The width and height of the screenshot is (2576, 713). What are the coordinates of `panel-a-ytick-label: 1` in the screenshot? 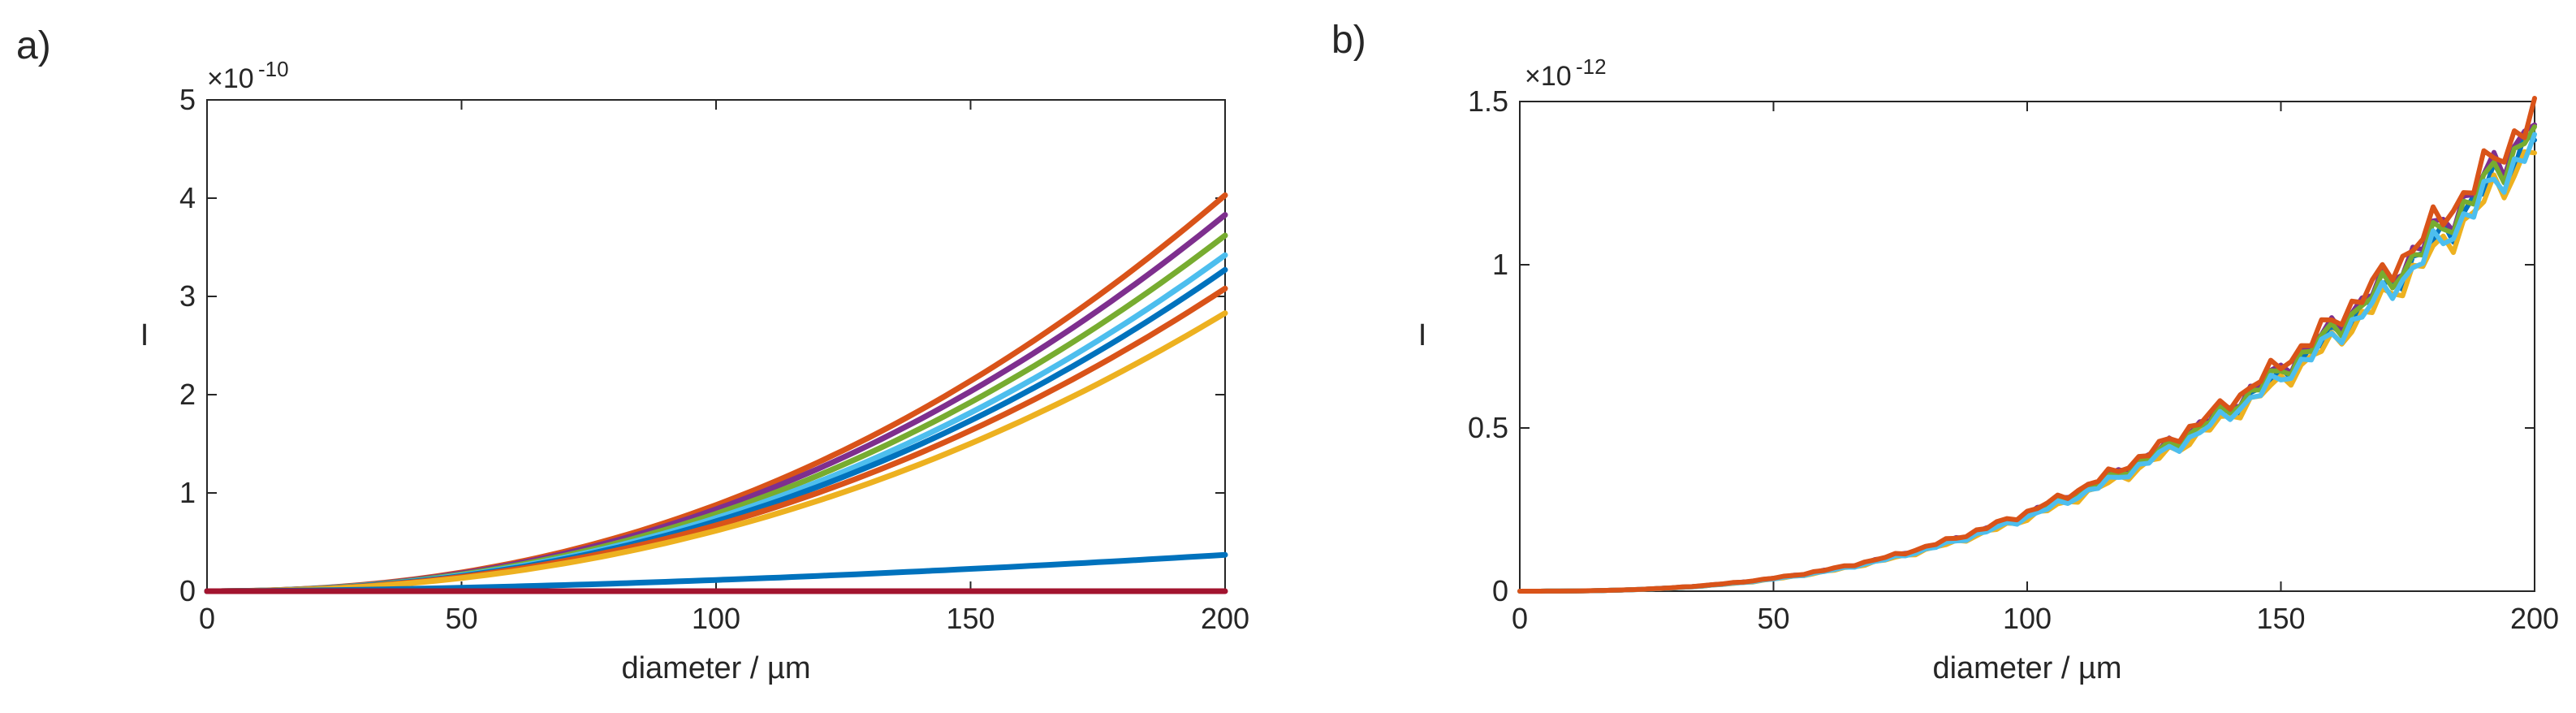 It's located at (187, 492).